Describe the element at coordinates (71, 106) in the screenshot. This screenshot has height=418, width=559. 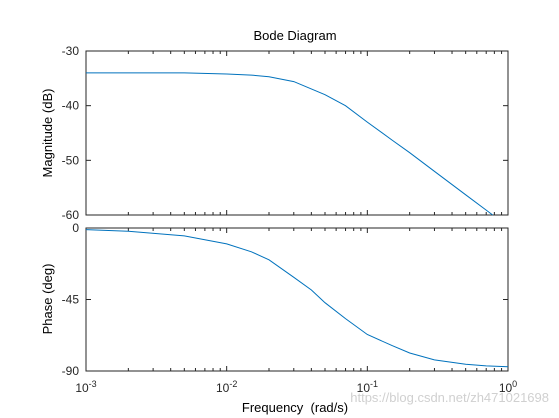
I see `magnitude-y-tick-label: -40` at that location.